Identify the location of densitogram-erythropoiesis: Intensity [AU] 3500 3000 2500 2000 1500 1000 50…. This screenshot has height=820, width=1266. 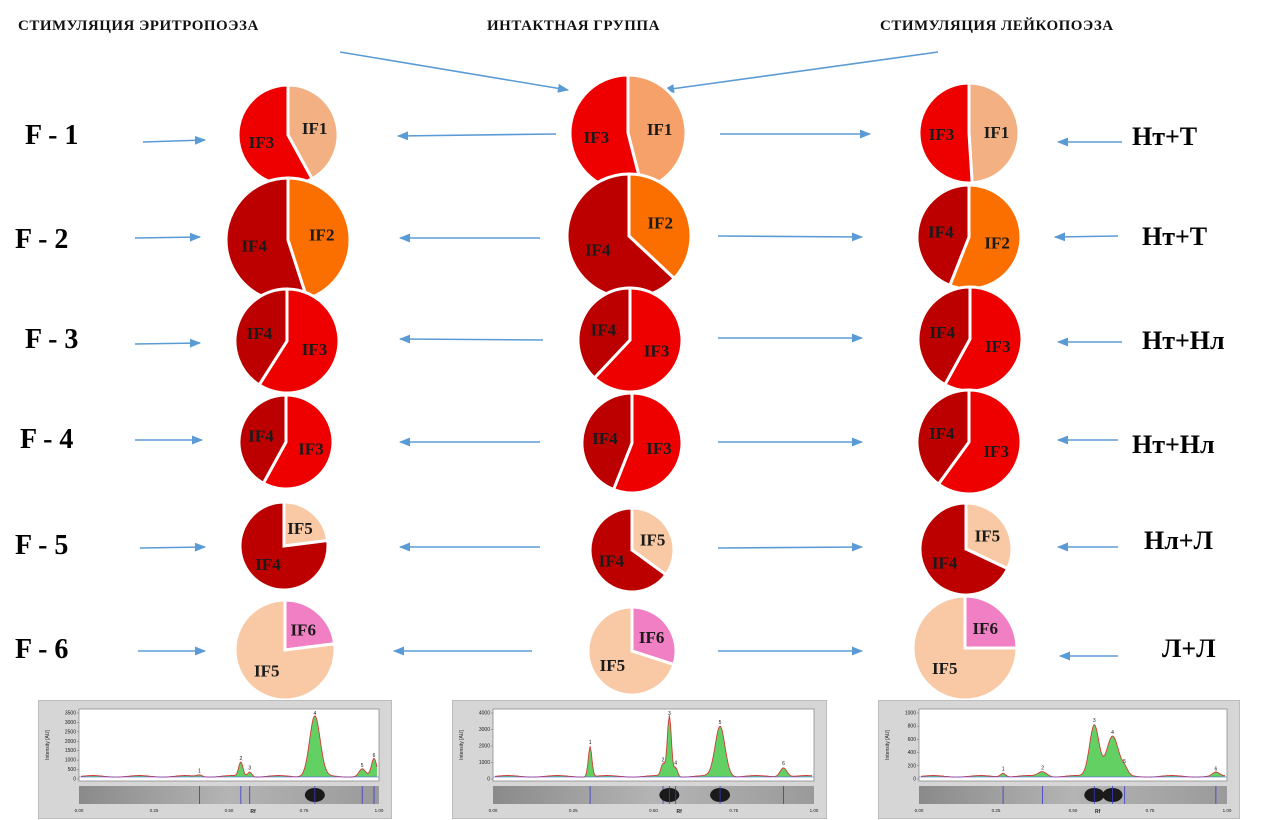
(215, 759).